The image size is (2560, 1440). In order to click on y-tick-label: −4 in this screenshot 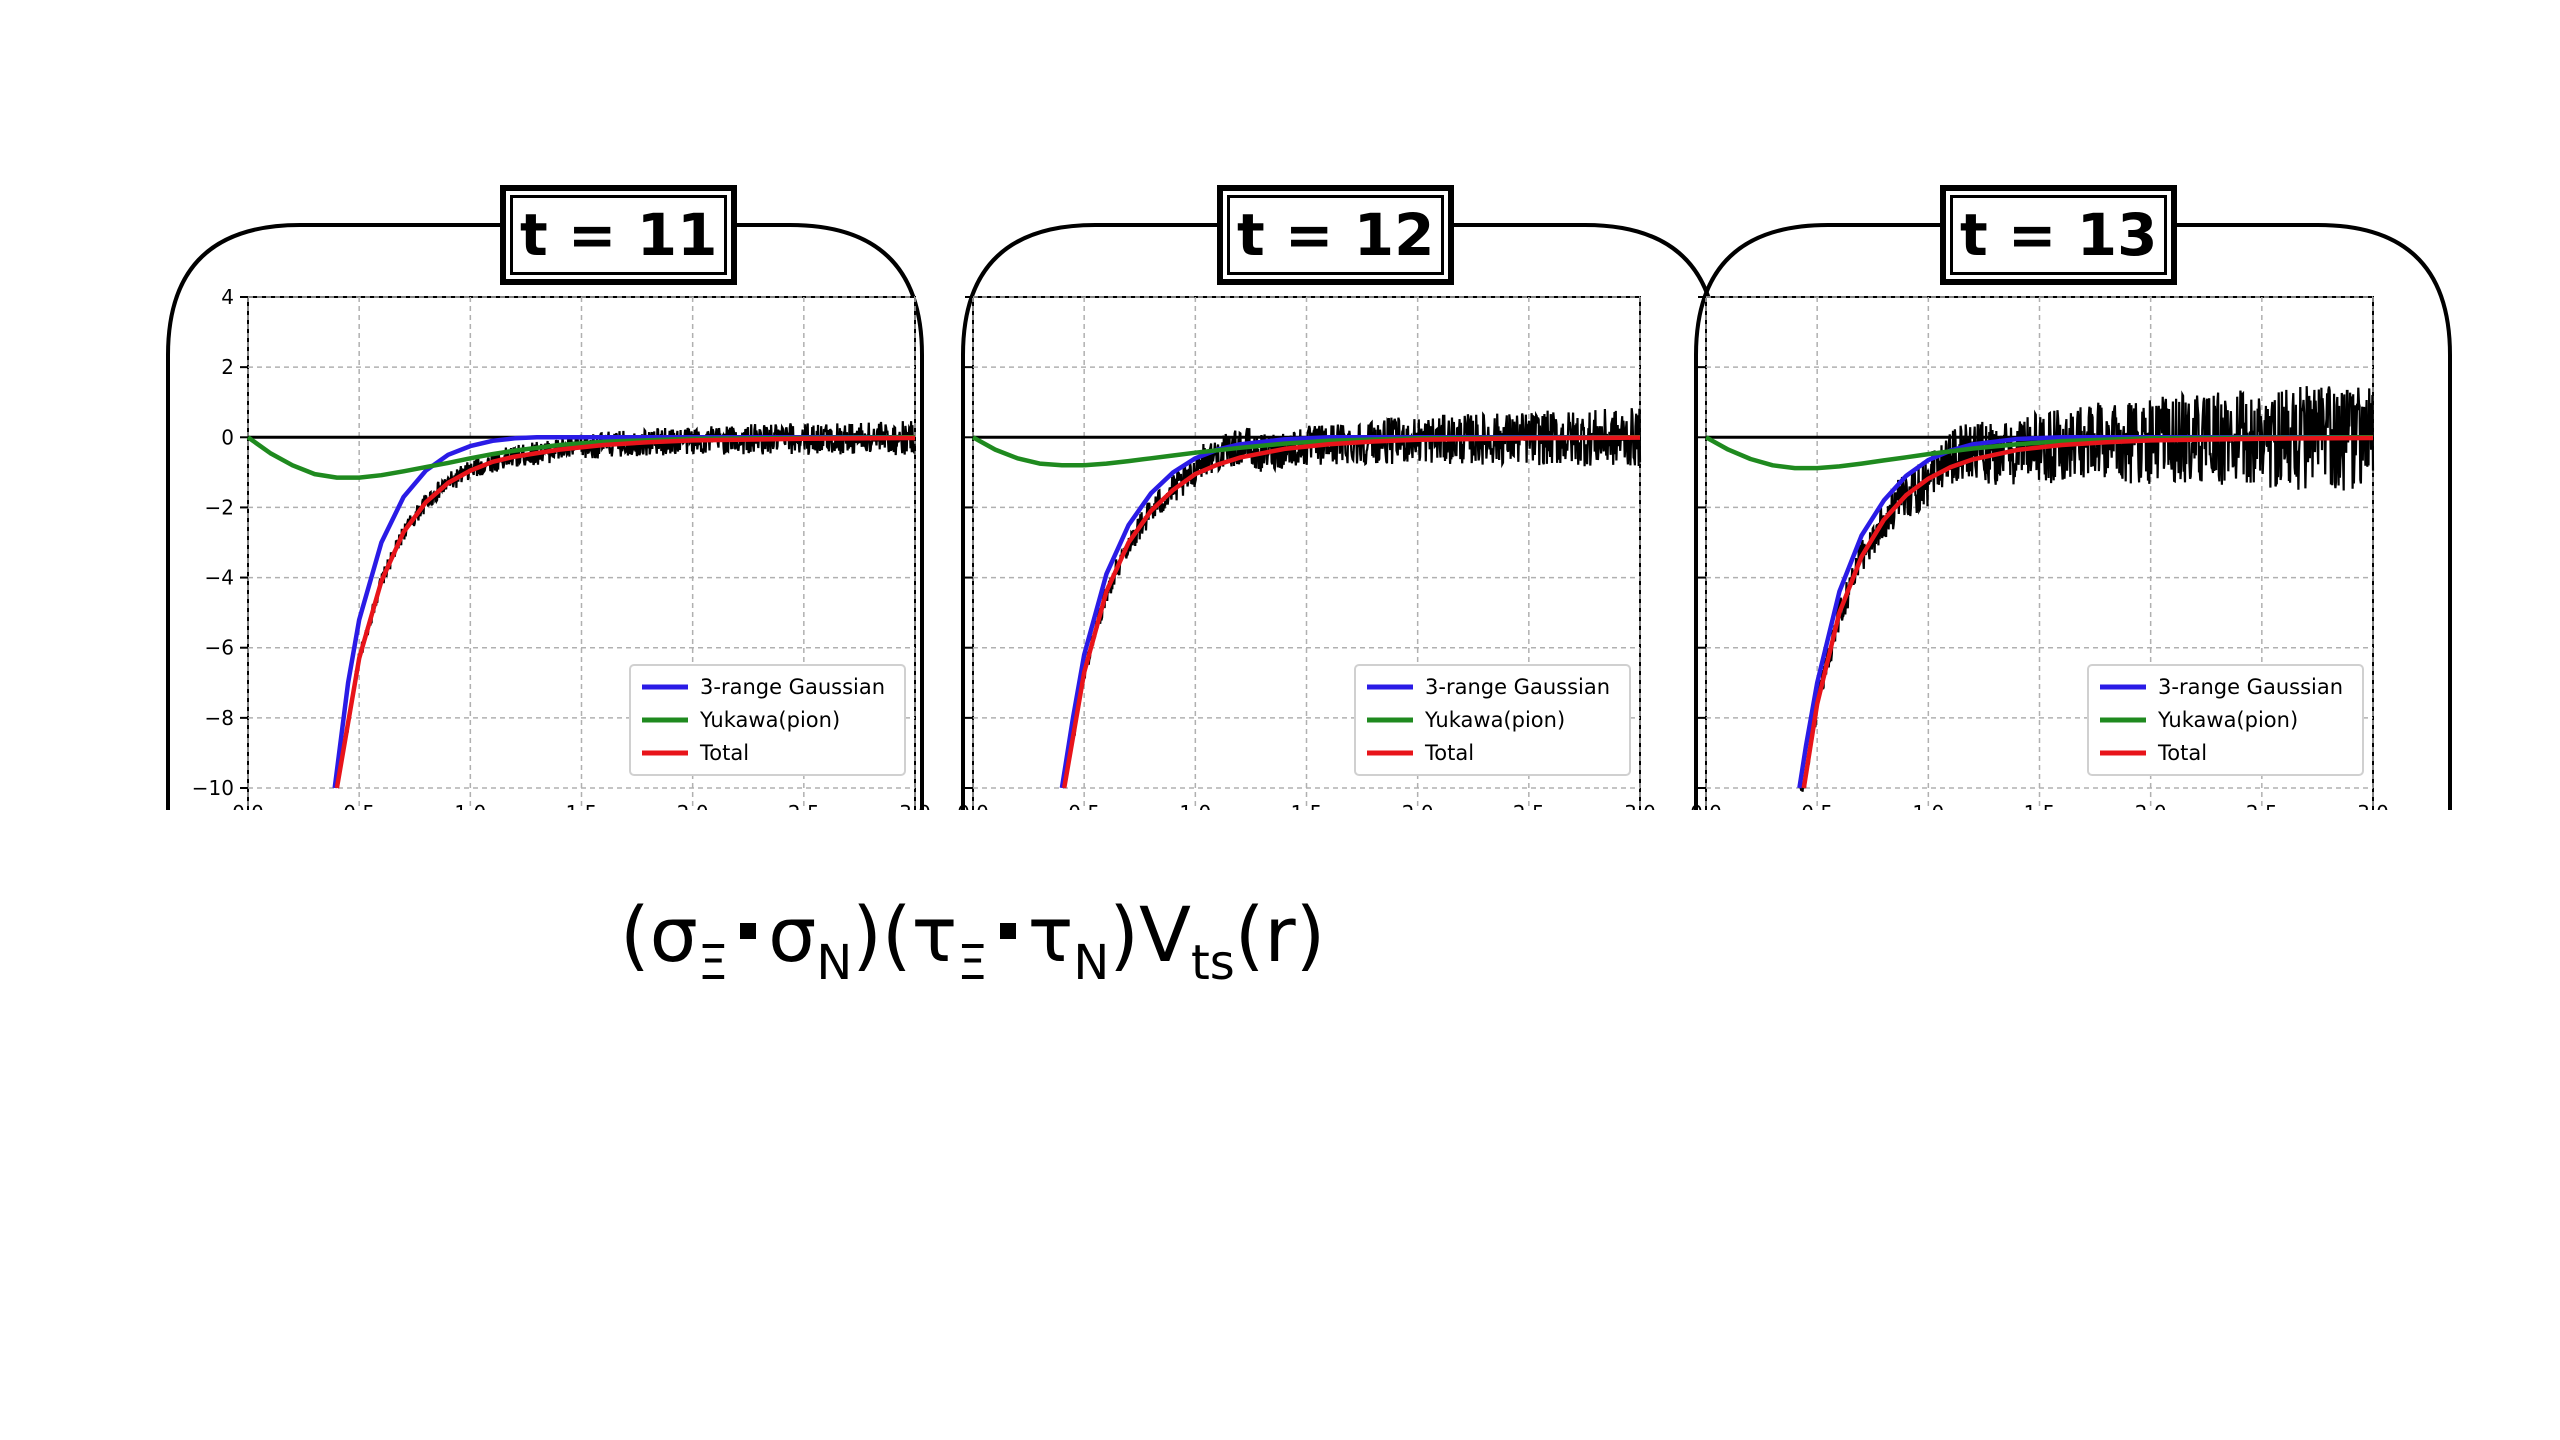, I will do `click(219, 578)`.